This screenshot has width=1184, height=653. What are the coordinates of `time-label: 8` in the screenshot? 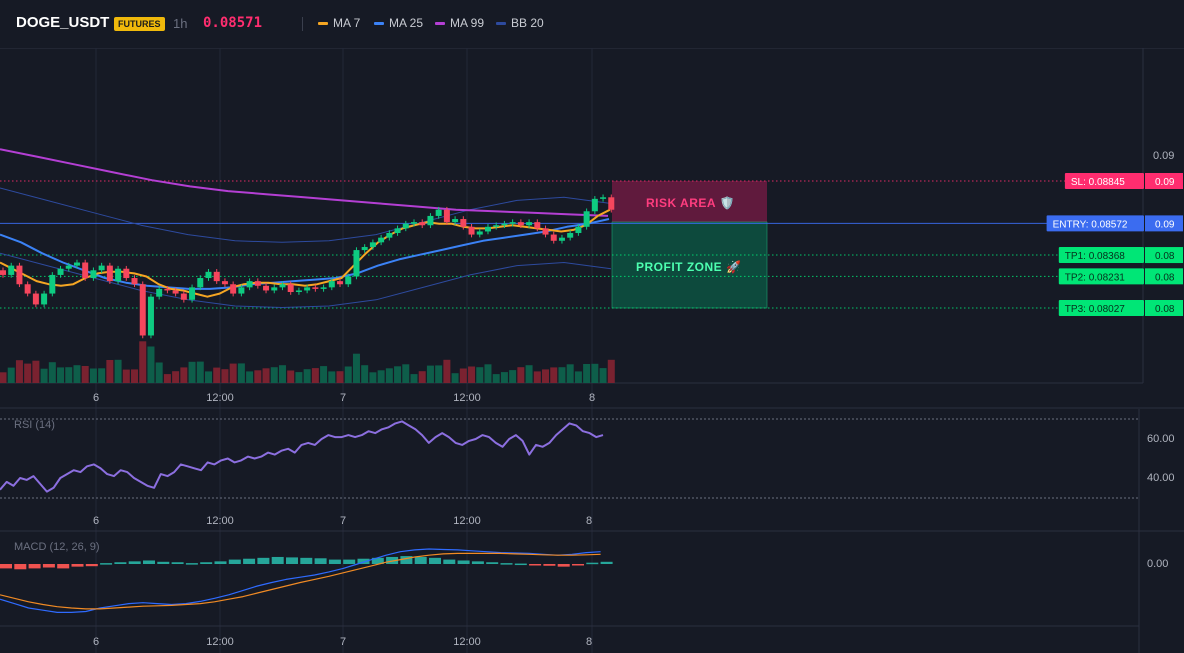 It's located at (592, 398).